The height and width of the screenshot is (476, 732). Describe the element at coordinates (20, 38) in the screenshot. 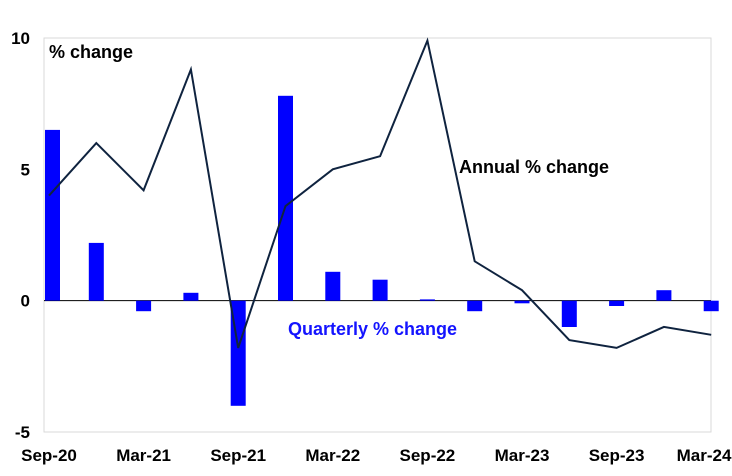

I see `y-tick-label: 10` at that location.